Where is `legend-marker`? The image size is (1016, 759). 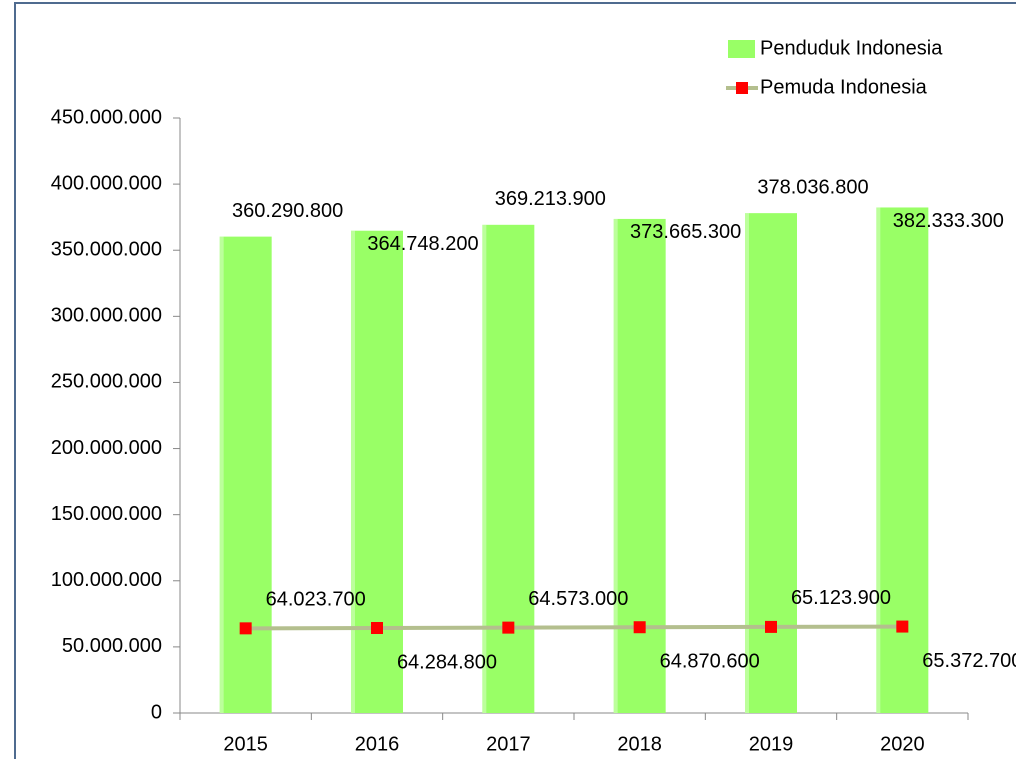
legend-marker is located at coordinates (742, 88).